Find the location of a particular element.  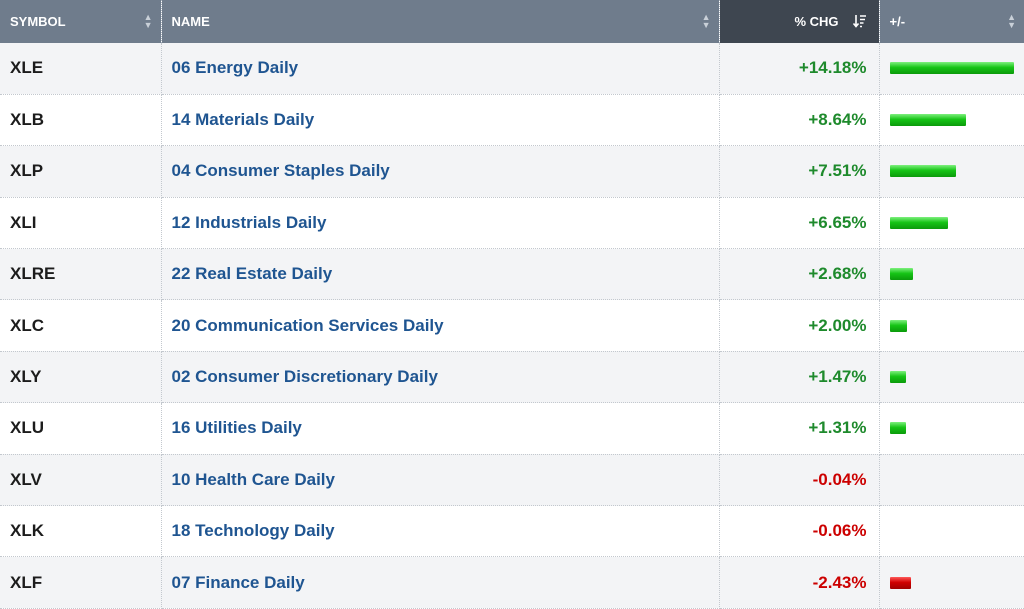

table-row: XLK 18 Technology Daily -0.06% is located at coordinates (512, 531).